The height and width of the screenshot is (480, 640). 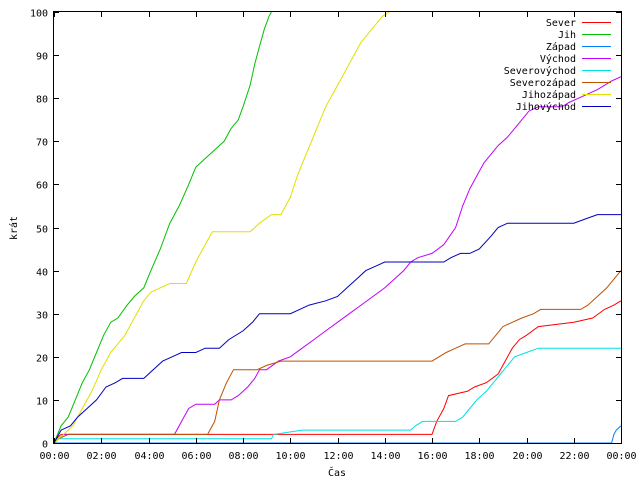 I want to click on legend-label-severovychod: Severovýchod, so click(x=540, y=71).